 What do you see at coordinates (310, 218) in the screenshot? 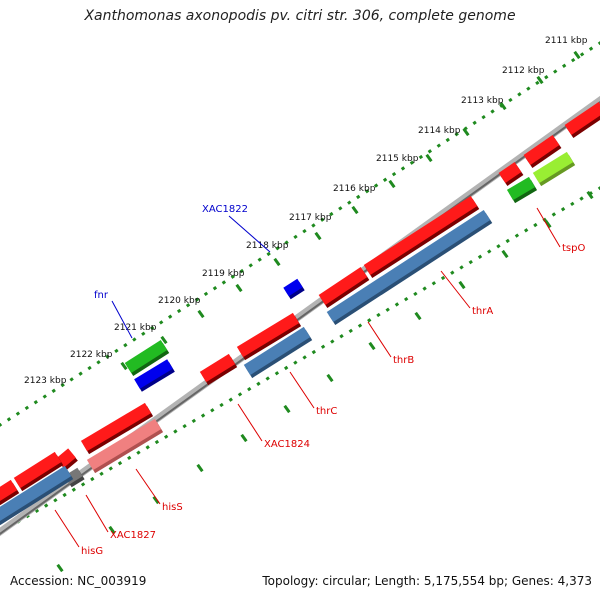
I see `kbp-tick-label: 2117 kbp` at bounding box center [310, 218].